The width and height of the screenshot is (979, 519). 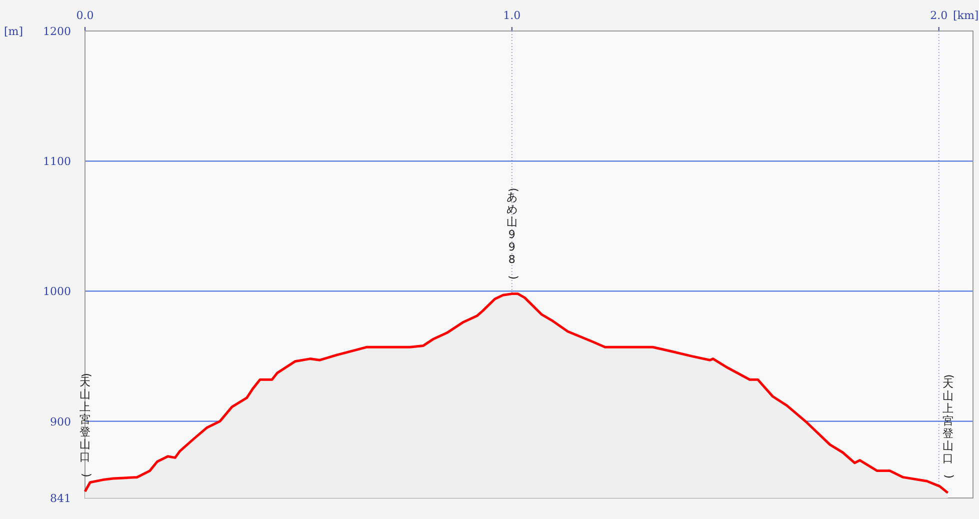 I want to click on annotation: (あめ山998), so click(x=513, y=234).